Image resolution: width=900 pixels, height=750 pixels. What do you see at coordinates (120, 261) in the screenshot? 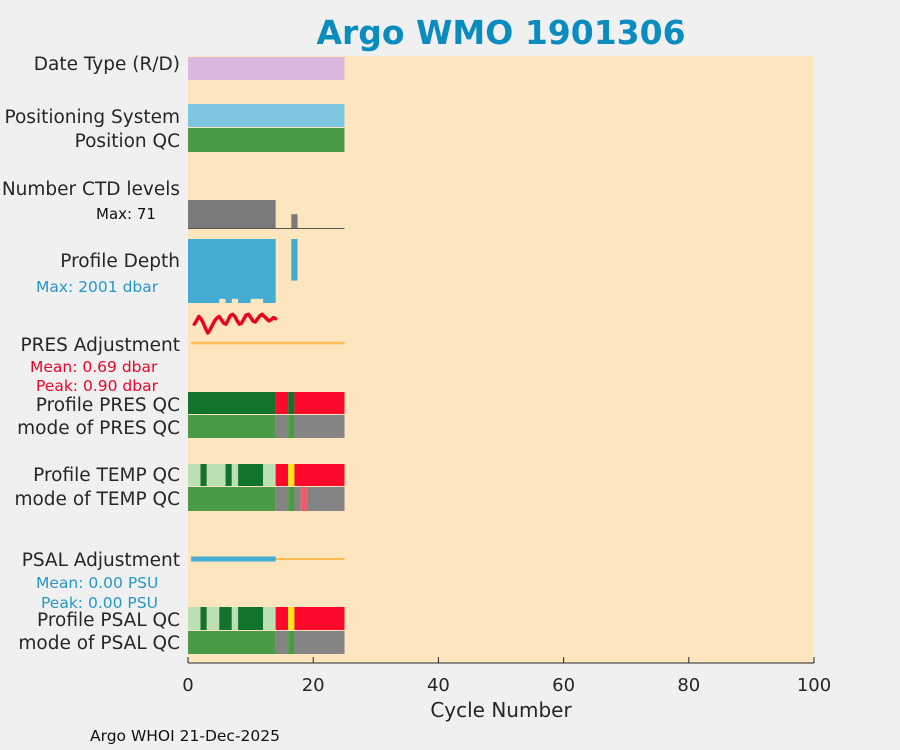
I see `label-profile-depth: Profile Depth` at bounding box center [120, 261].